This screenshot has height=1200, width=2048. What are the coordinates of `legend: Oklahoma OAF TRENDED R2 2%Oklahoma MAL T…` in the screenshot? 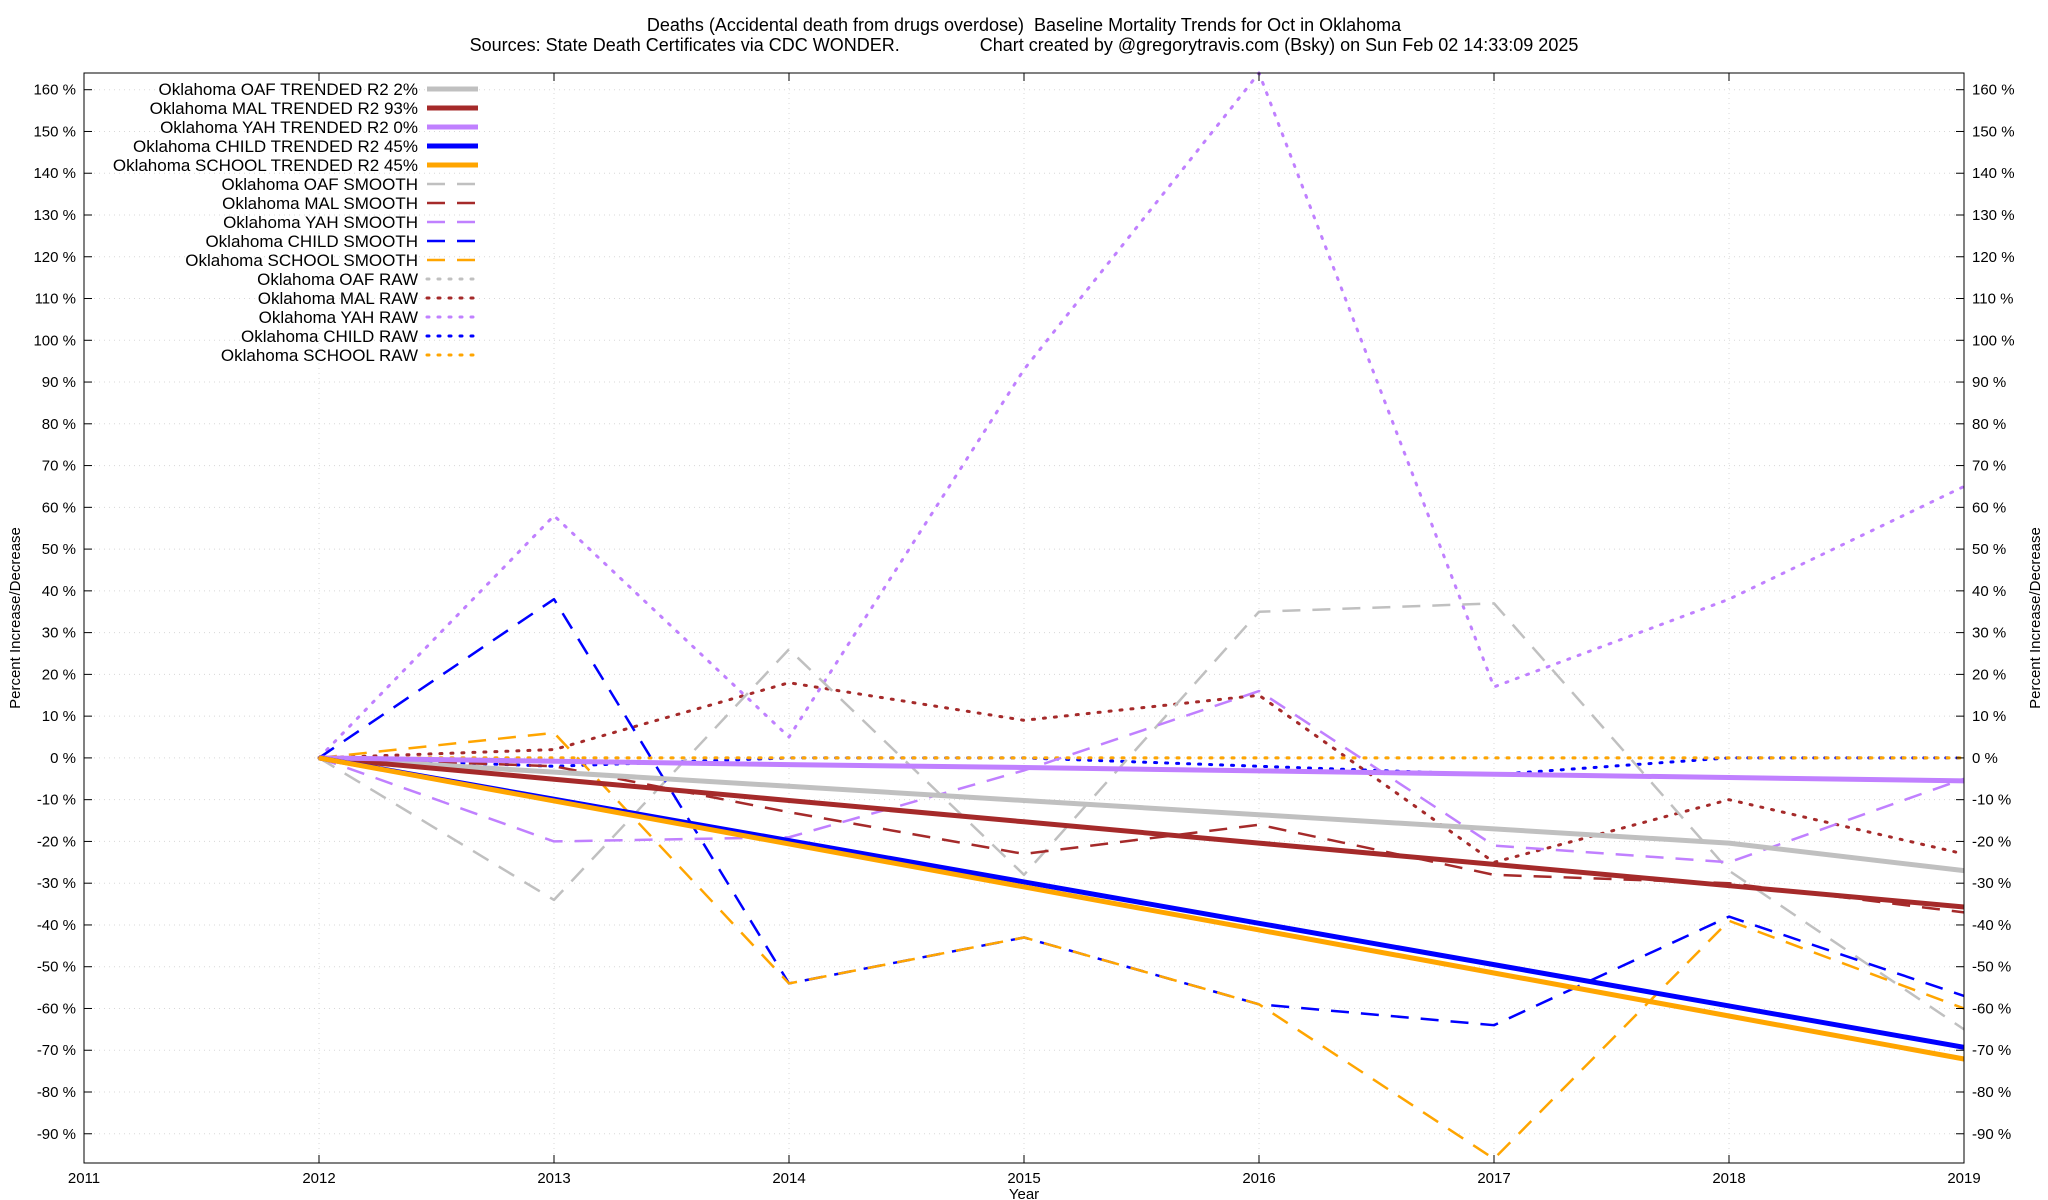 It's located at (296, 222).